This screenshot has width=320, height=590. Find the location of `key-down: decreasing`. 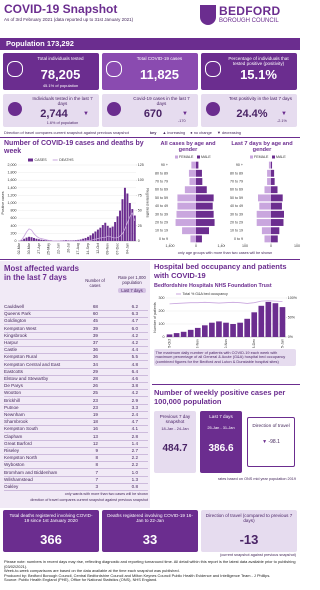

key-down: decreasing is located at coordinates (231, 132).